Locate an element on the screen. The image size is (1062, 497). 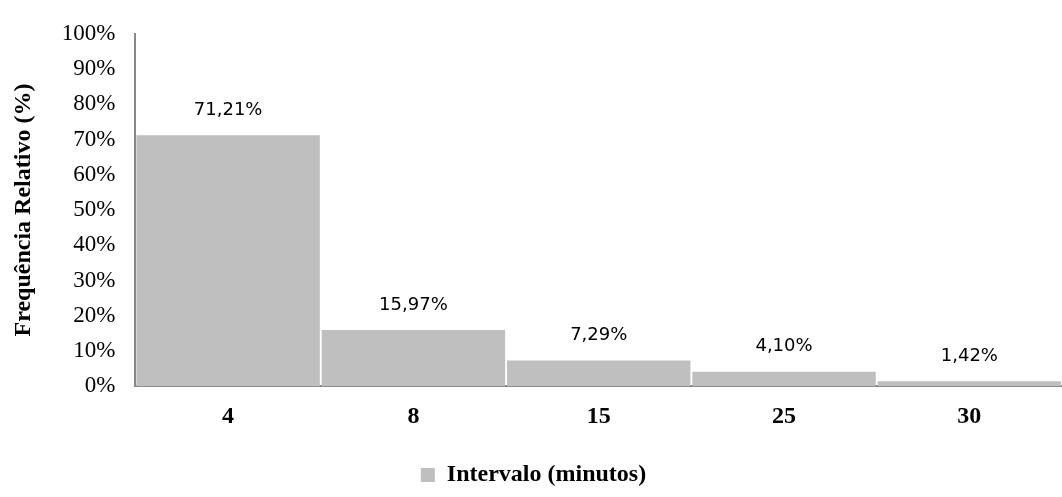
y-tick-label: 100% is located at coordinates (88, 32).